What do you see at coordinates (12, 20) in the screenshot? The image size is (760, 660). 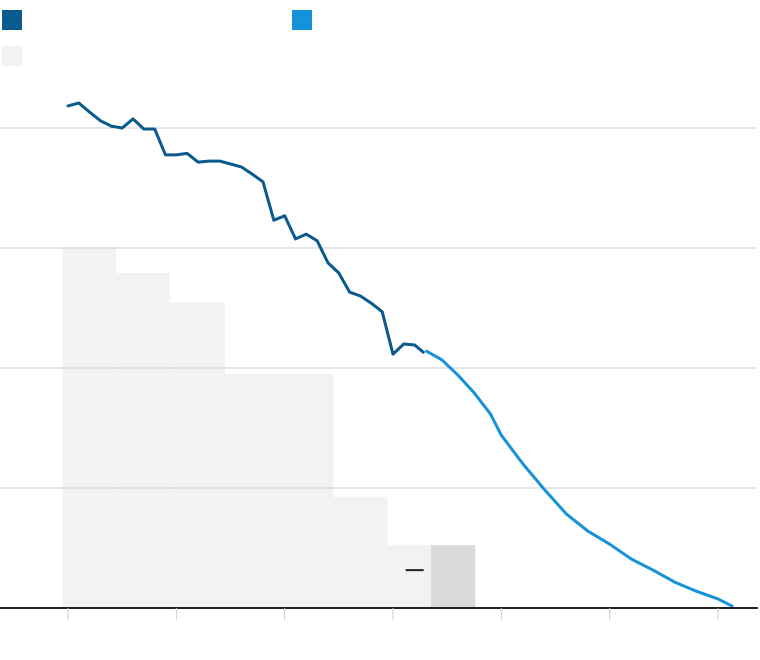 I see `legend-swatch-historical` at bounding box center [12, 20].